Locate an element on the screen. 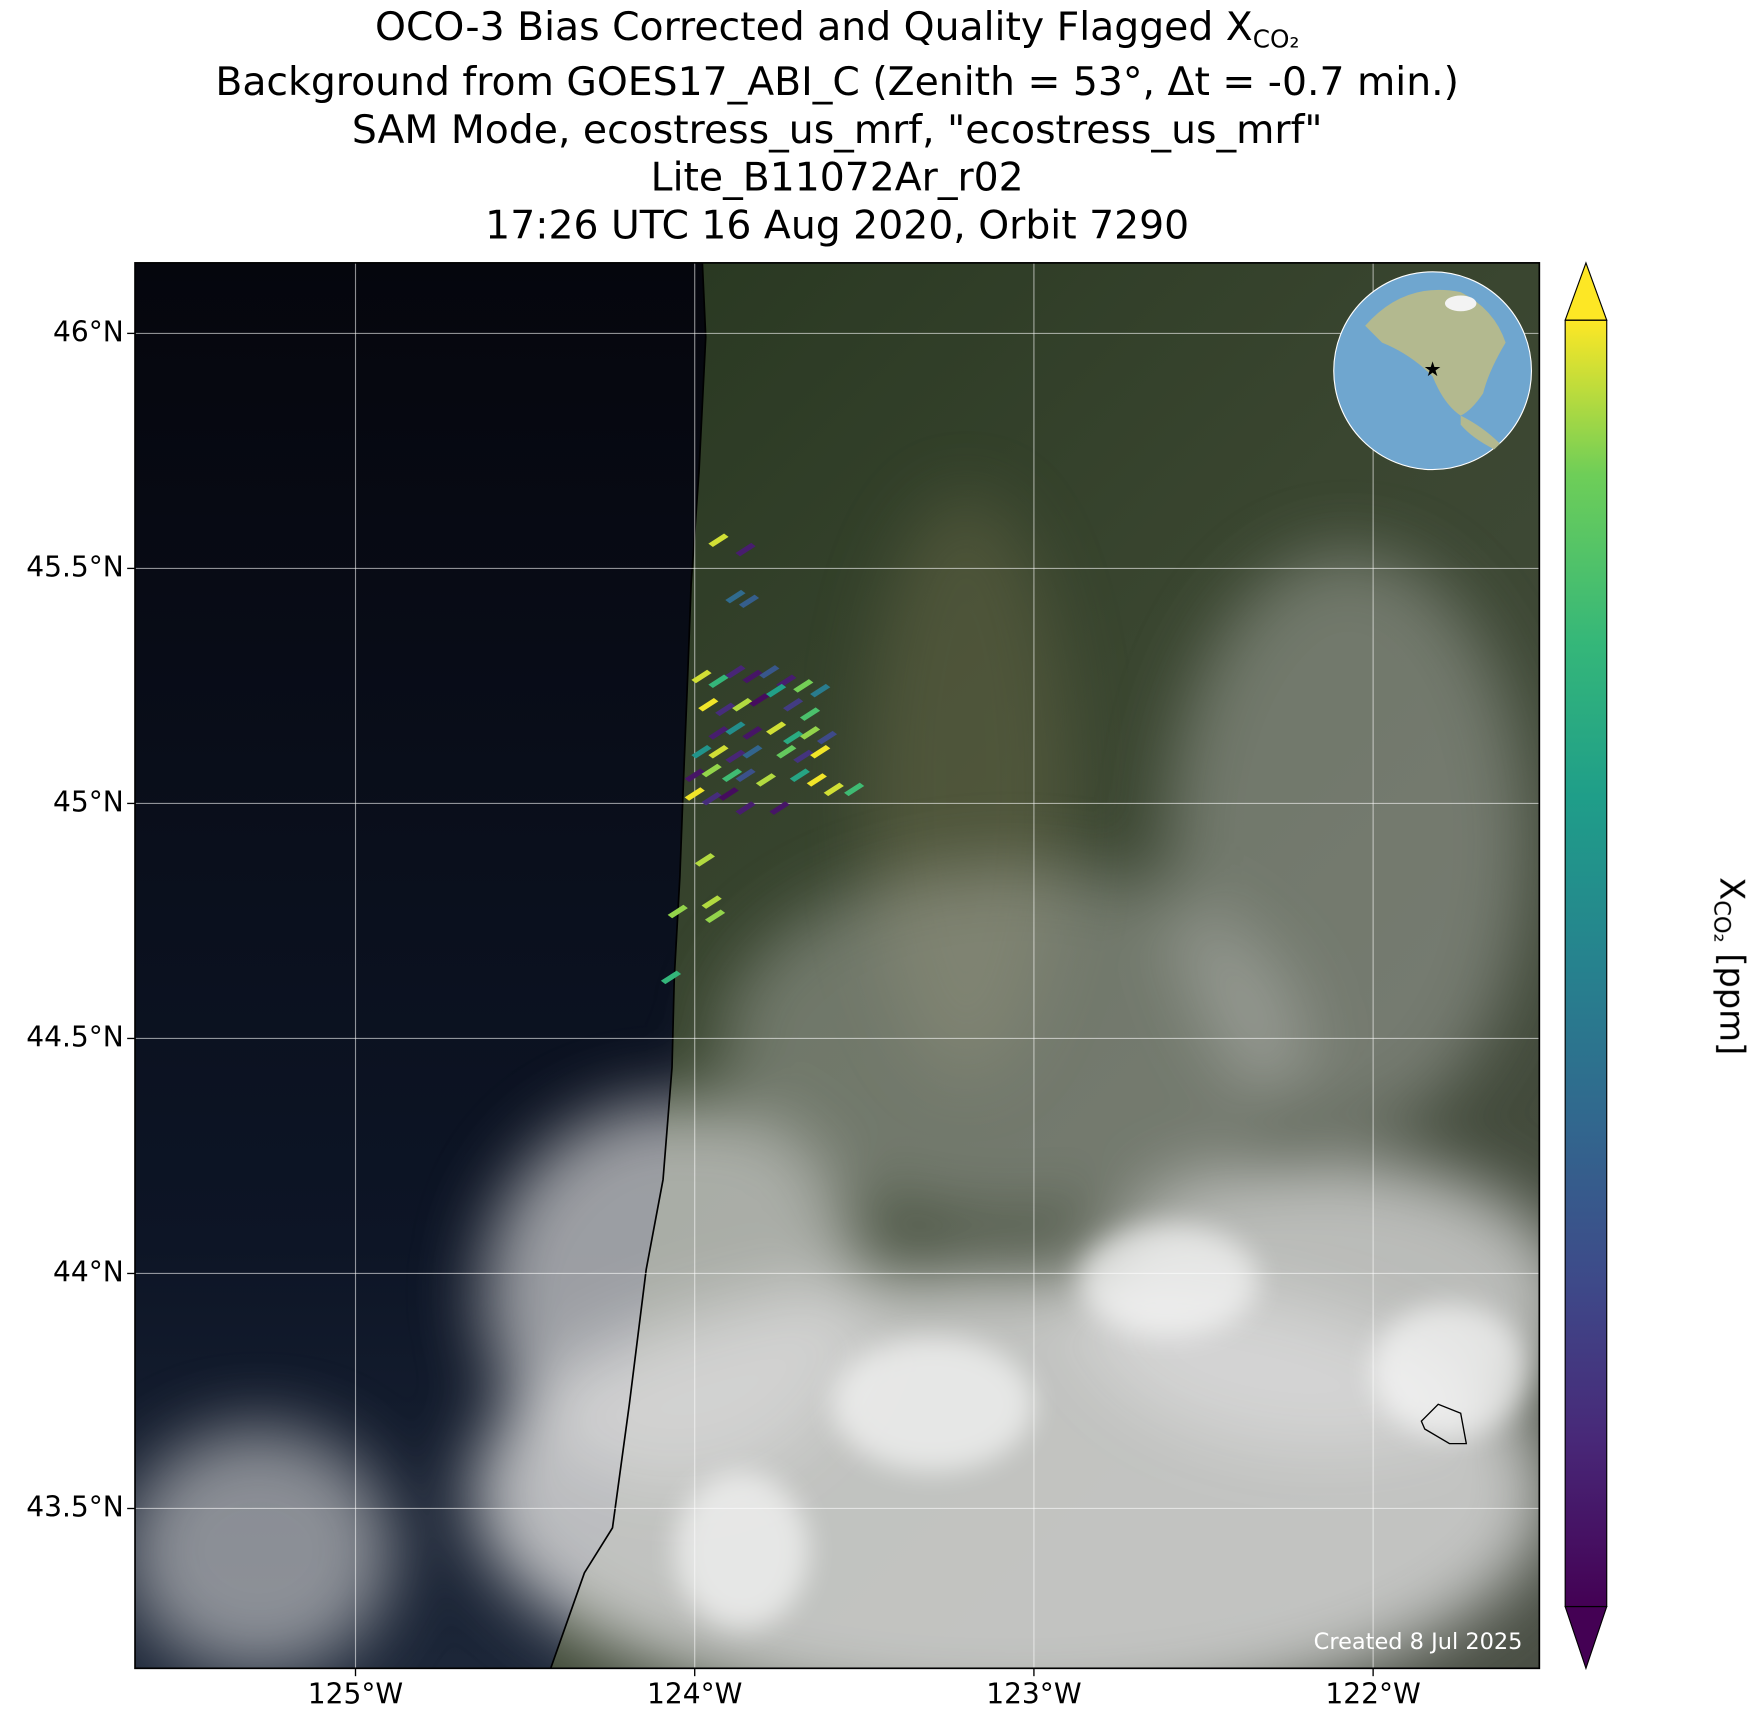 This screenshot has width=1753, height=1715. x-tick-label: 124°W is located at coordinates (694, 1693).